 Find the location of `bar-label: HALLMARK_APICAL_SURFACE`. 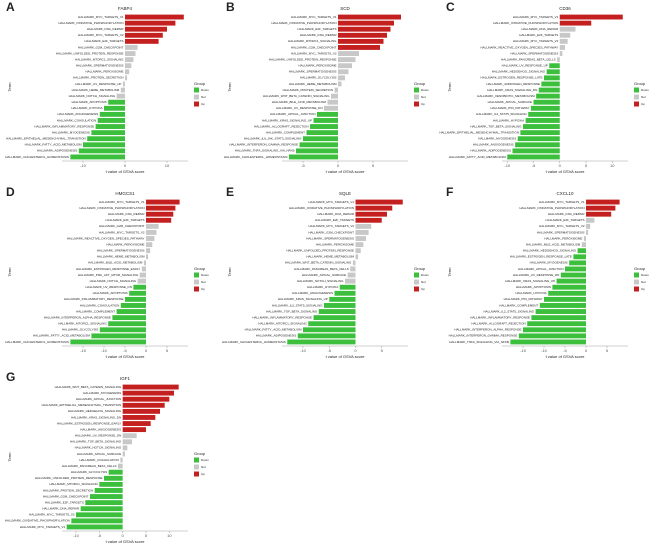

bar-label: HALLMARK_APICAL_SURFACE is located at coordinates (510, 102).